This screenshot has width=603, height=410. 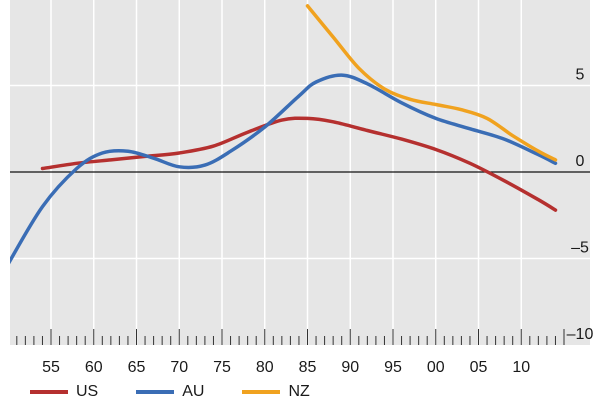 I want to click on x-tick-label-60: 60, so click(x=94, y=367).